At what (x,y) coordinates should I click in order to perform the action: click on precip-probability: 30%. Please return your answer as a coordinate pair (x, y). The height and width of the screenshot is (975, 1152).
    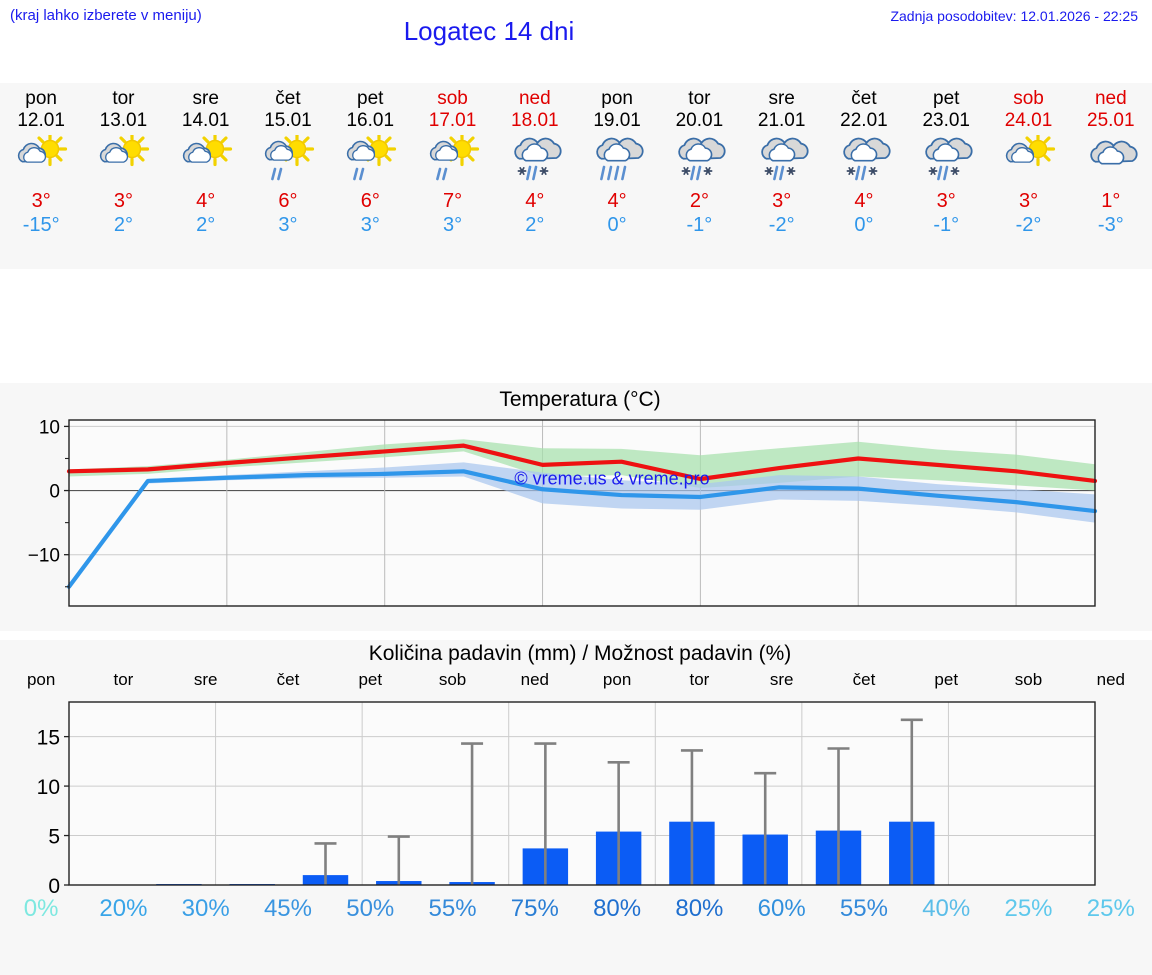
    Looking at the image, I should click on (205, 908).